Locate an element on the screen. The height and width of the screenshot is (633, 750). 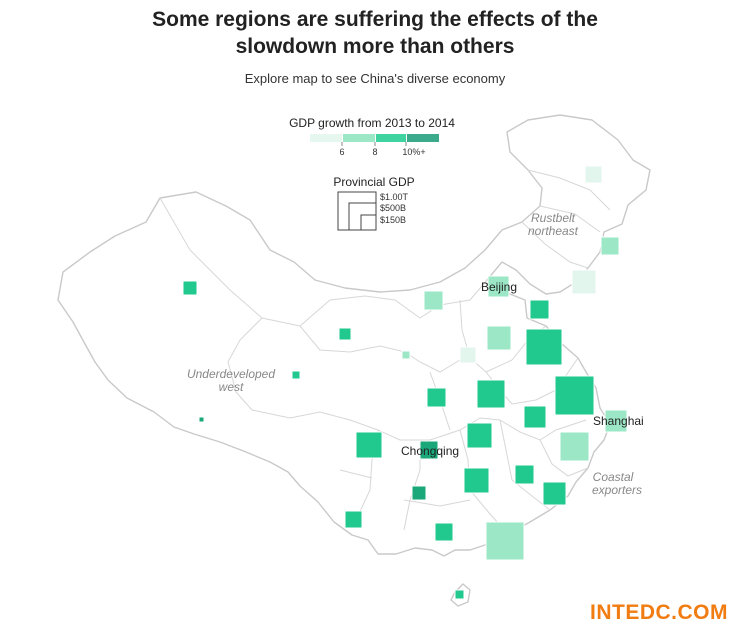
province-square-guangdong is located at coordinates (505, 541).